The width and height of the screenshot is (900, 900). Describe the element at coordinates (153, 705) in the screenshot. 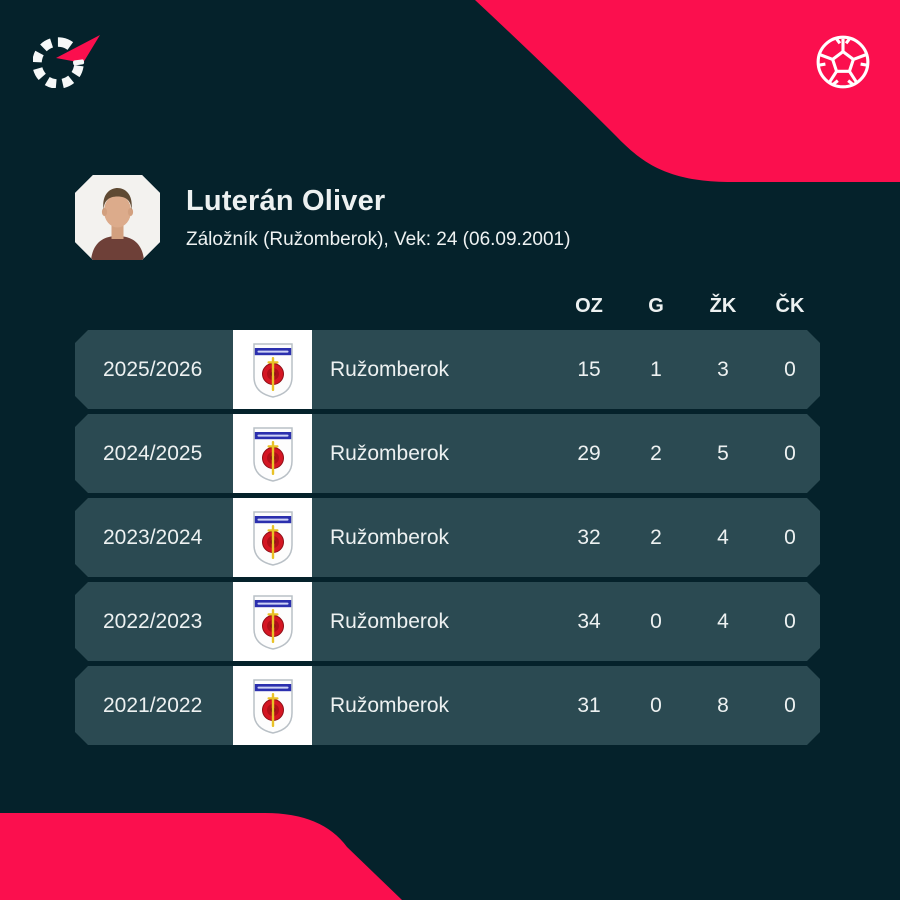

I see `season-label: 2021/2022` at that location.